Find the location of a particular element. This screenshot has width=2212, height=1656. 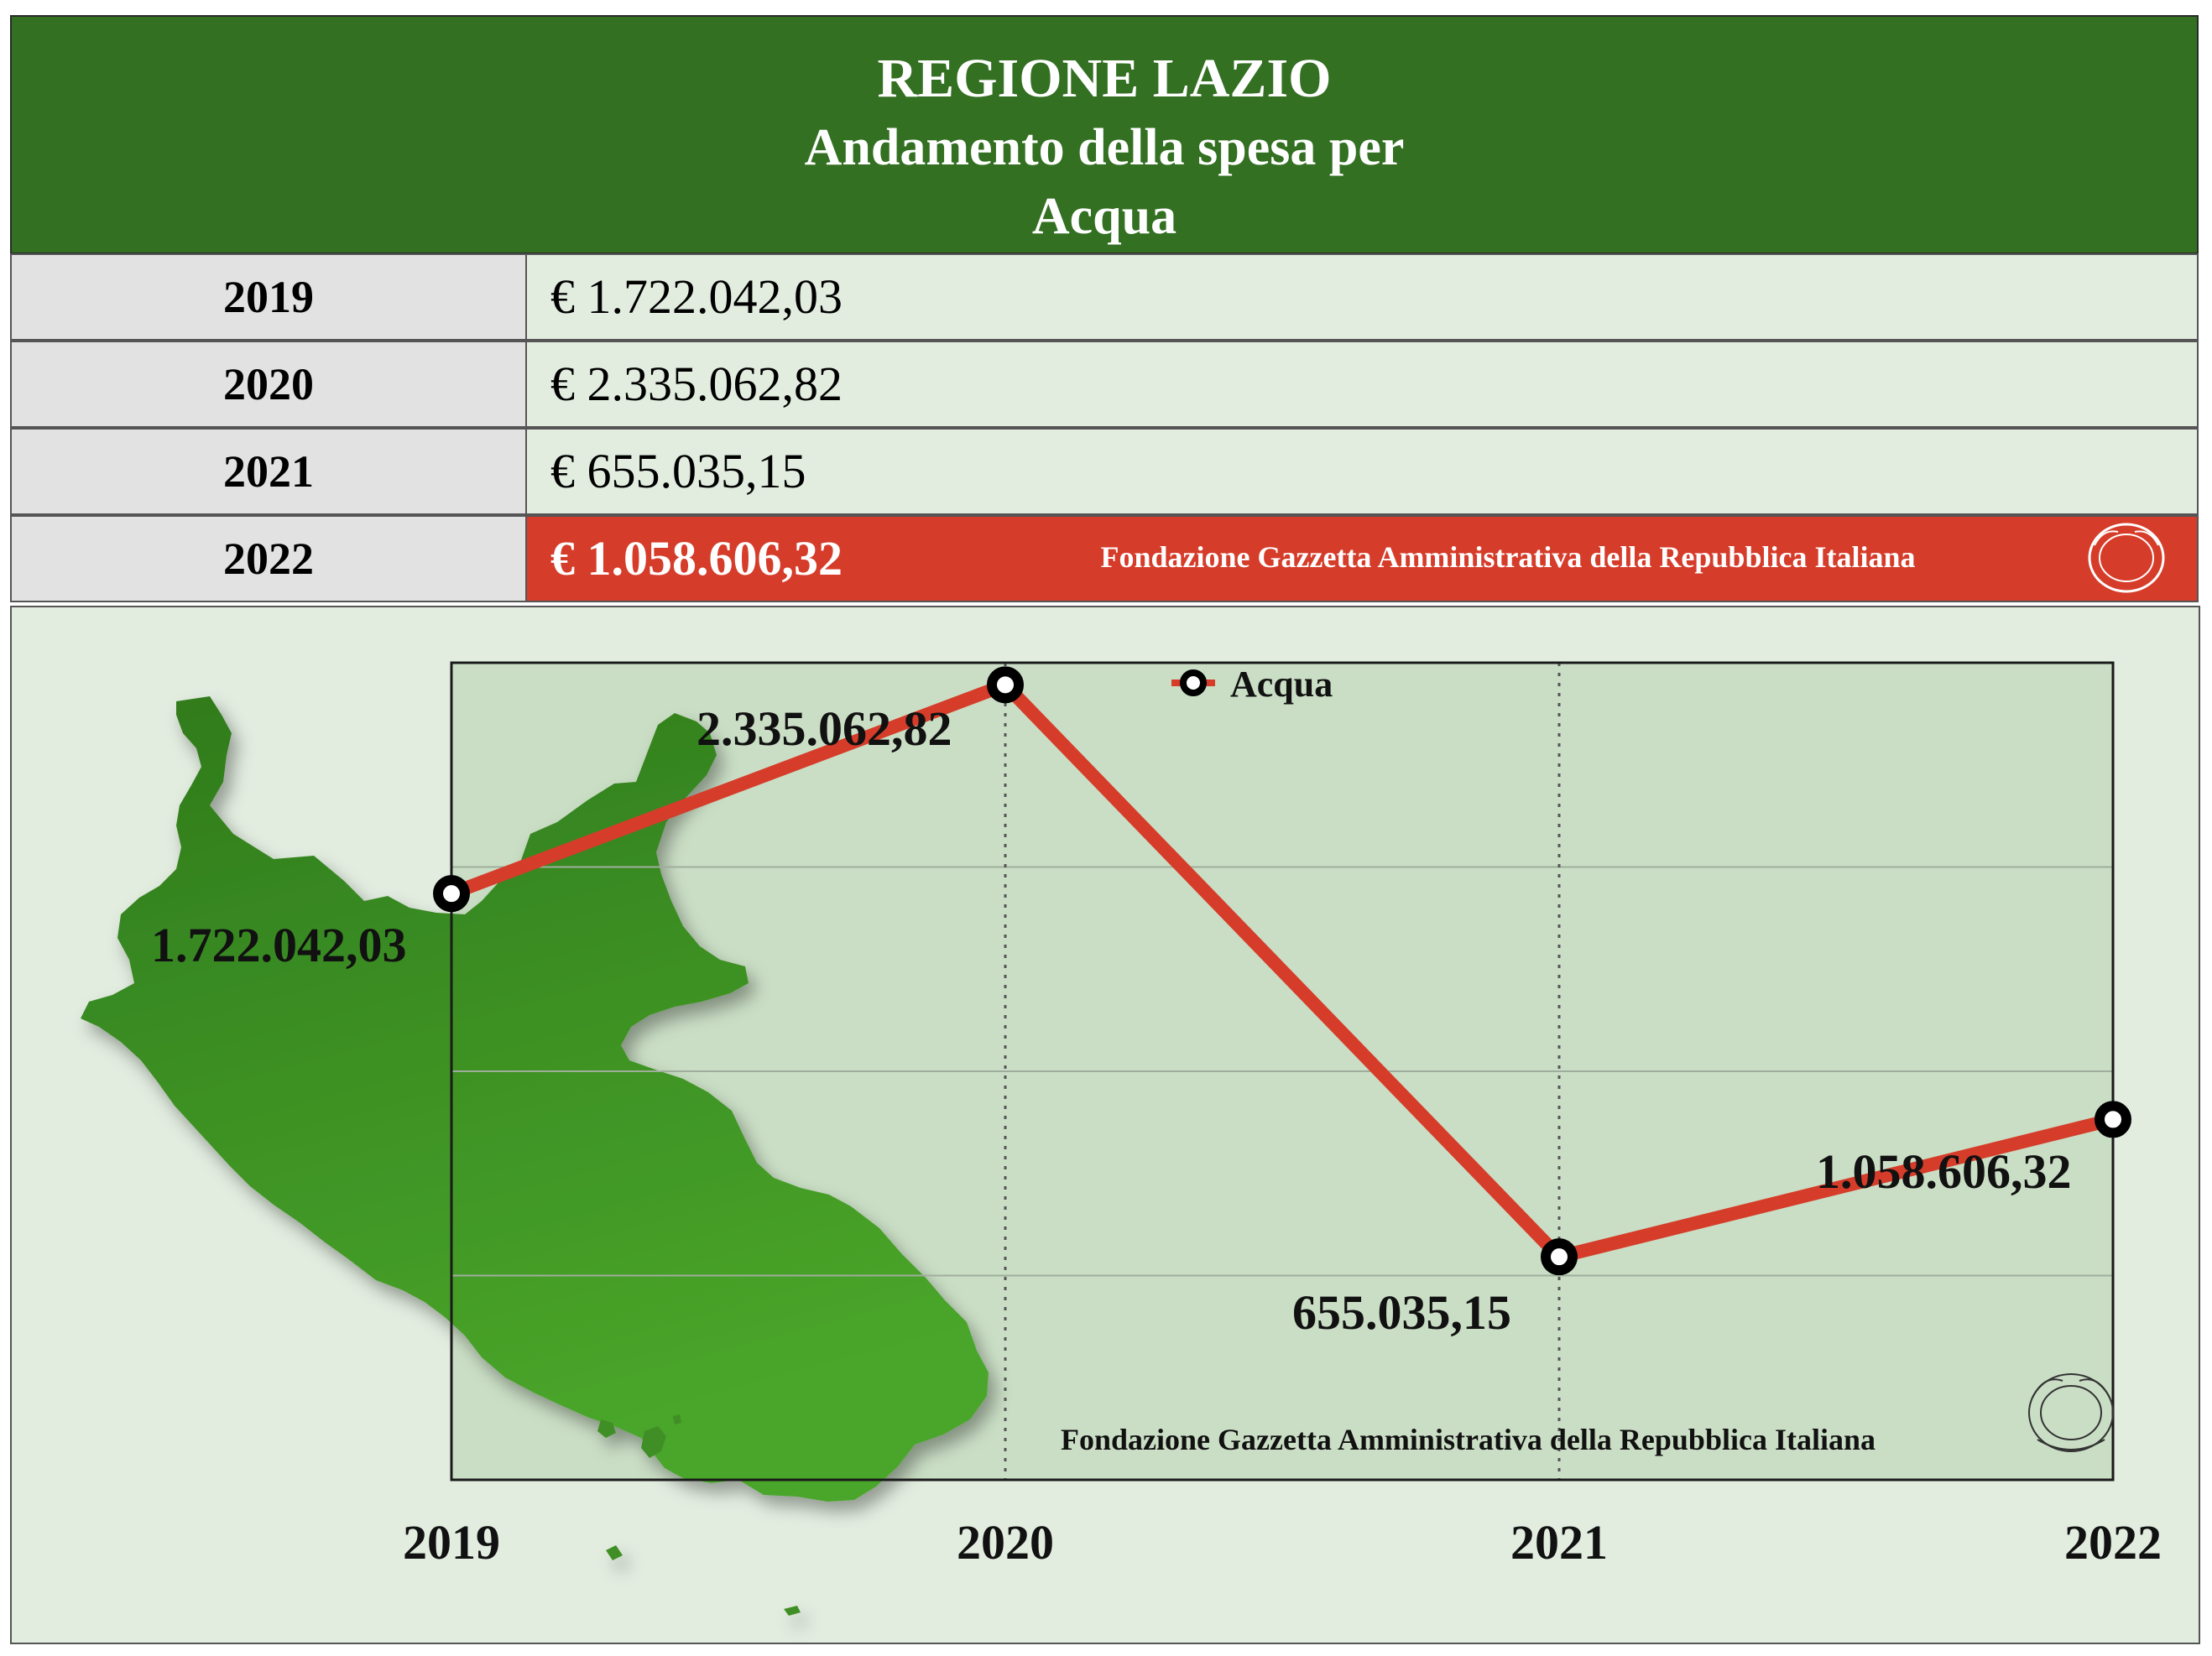

data-label-2019: 1.722.042,03 is located at coordinates (279, 945).